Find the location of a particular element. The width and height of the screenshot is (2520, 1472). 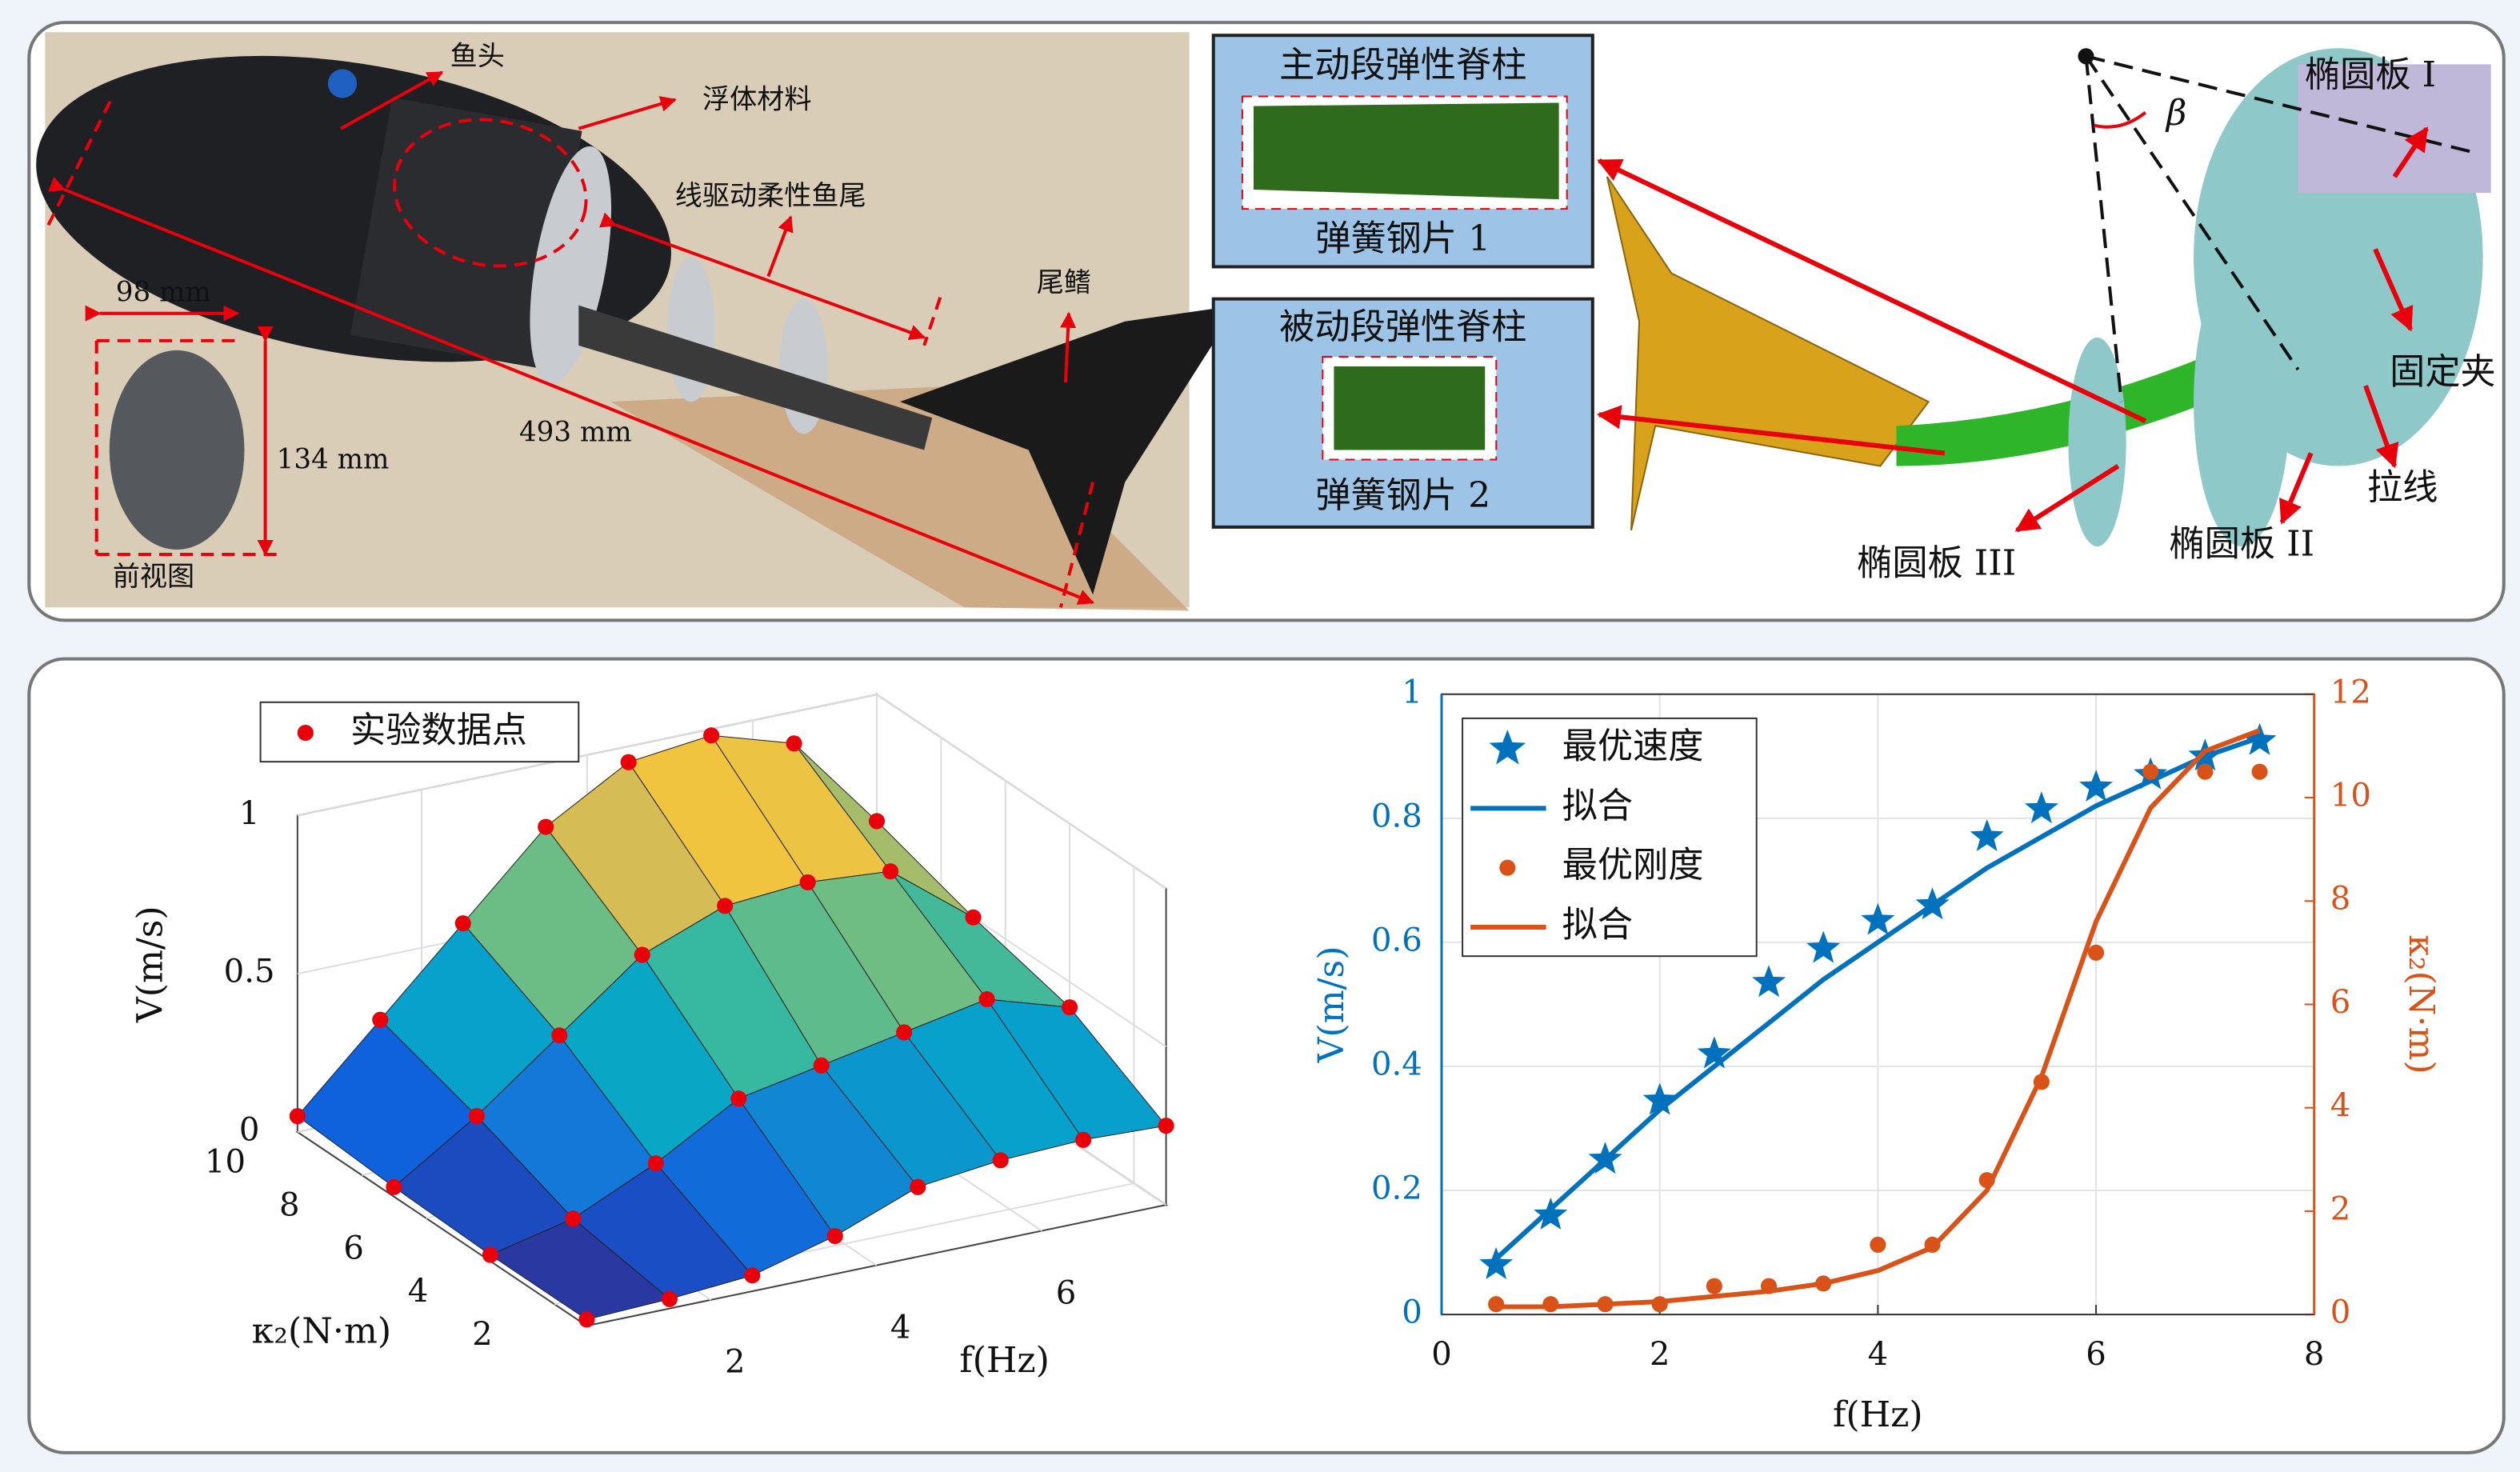

z-axis-label: V(m/s) is located at coordinates (150, 964).